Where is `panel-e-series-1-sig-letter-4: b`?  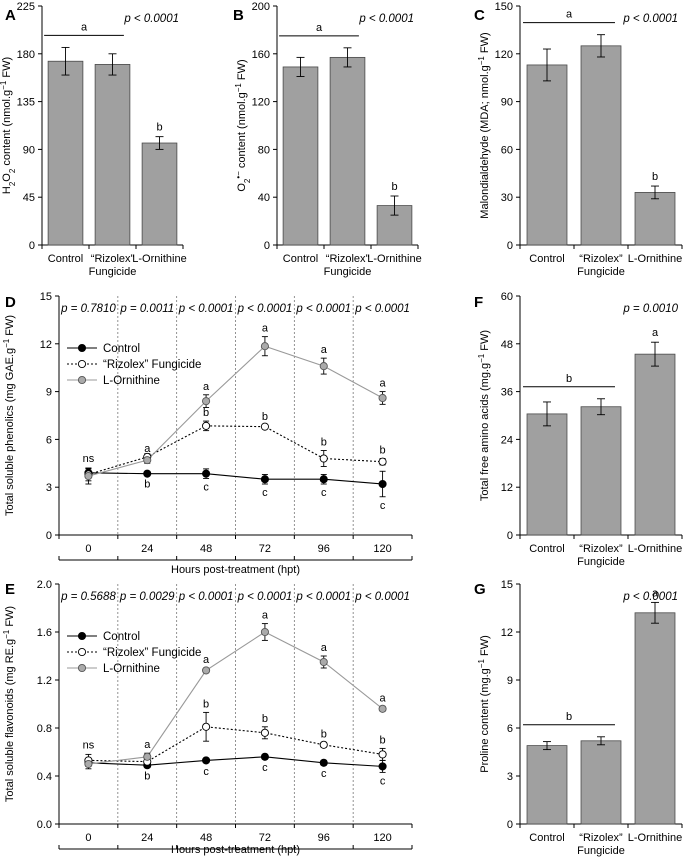 panel-e-series-1-sig-letter-4: b is located at coordinates (324, 734).